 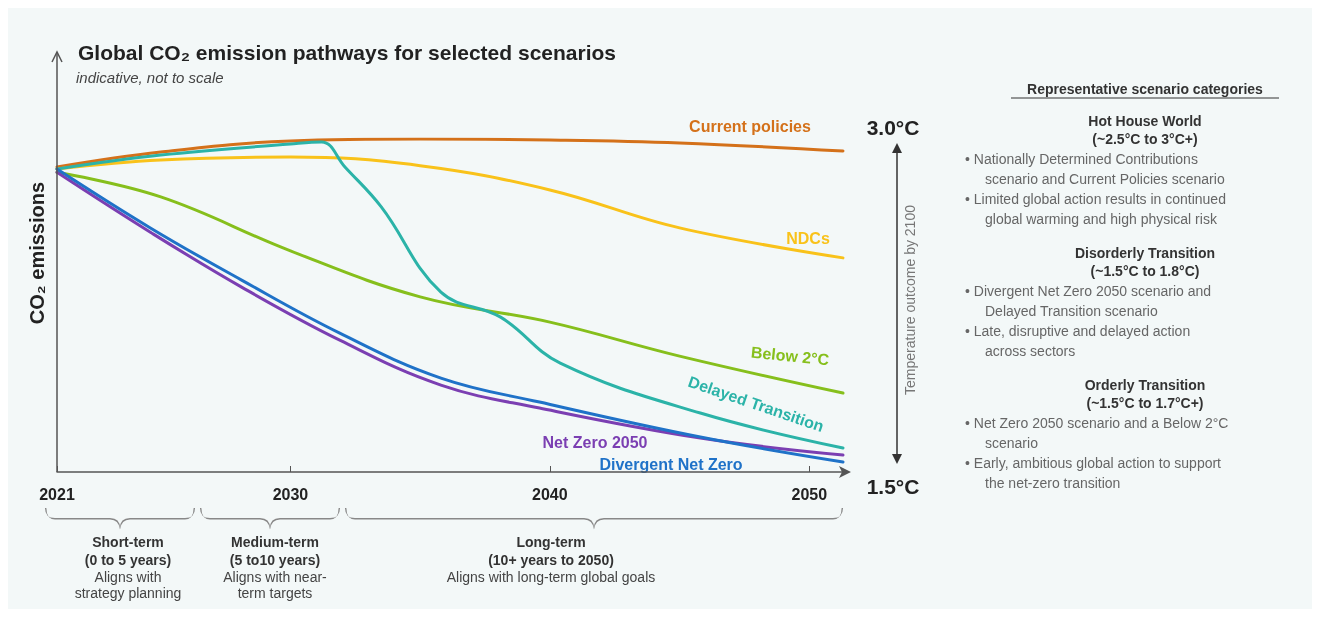 I want to click on text: • Late, disruptive and delayed action across sectors, so click(x=1078, y=341).